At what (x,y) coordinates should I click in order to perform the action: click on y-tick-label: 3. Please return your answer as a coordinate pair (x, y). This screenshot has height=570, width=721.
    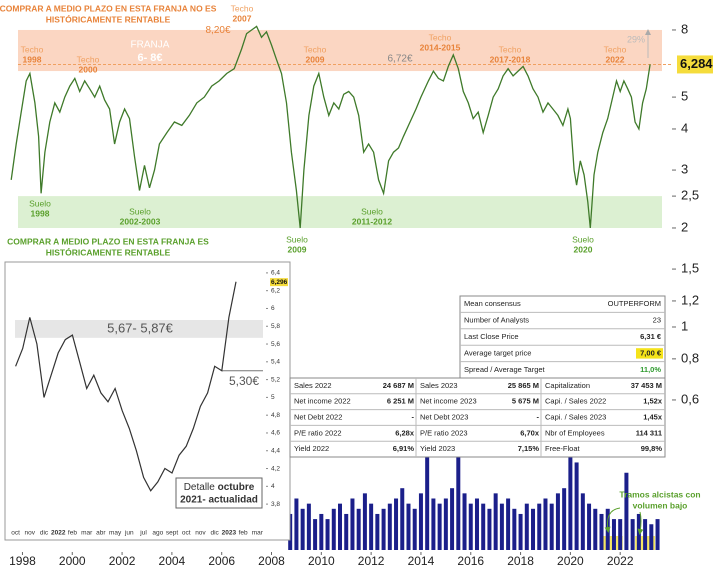
    Looking at the image, I should click on (684, 168).